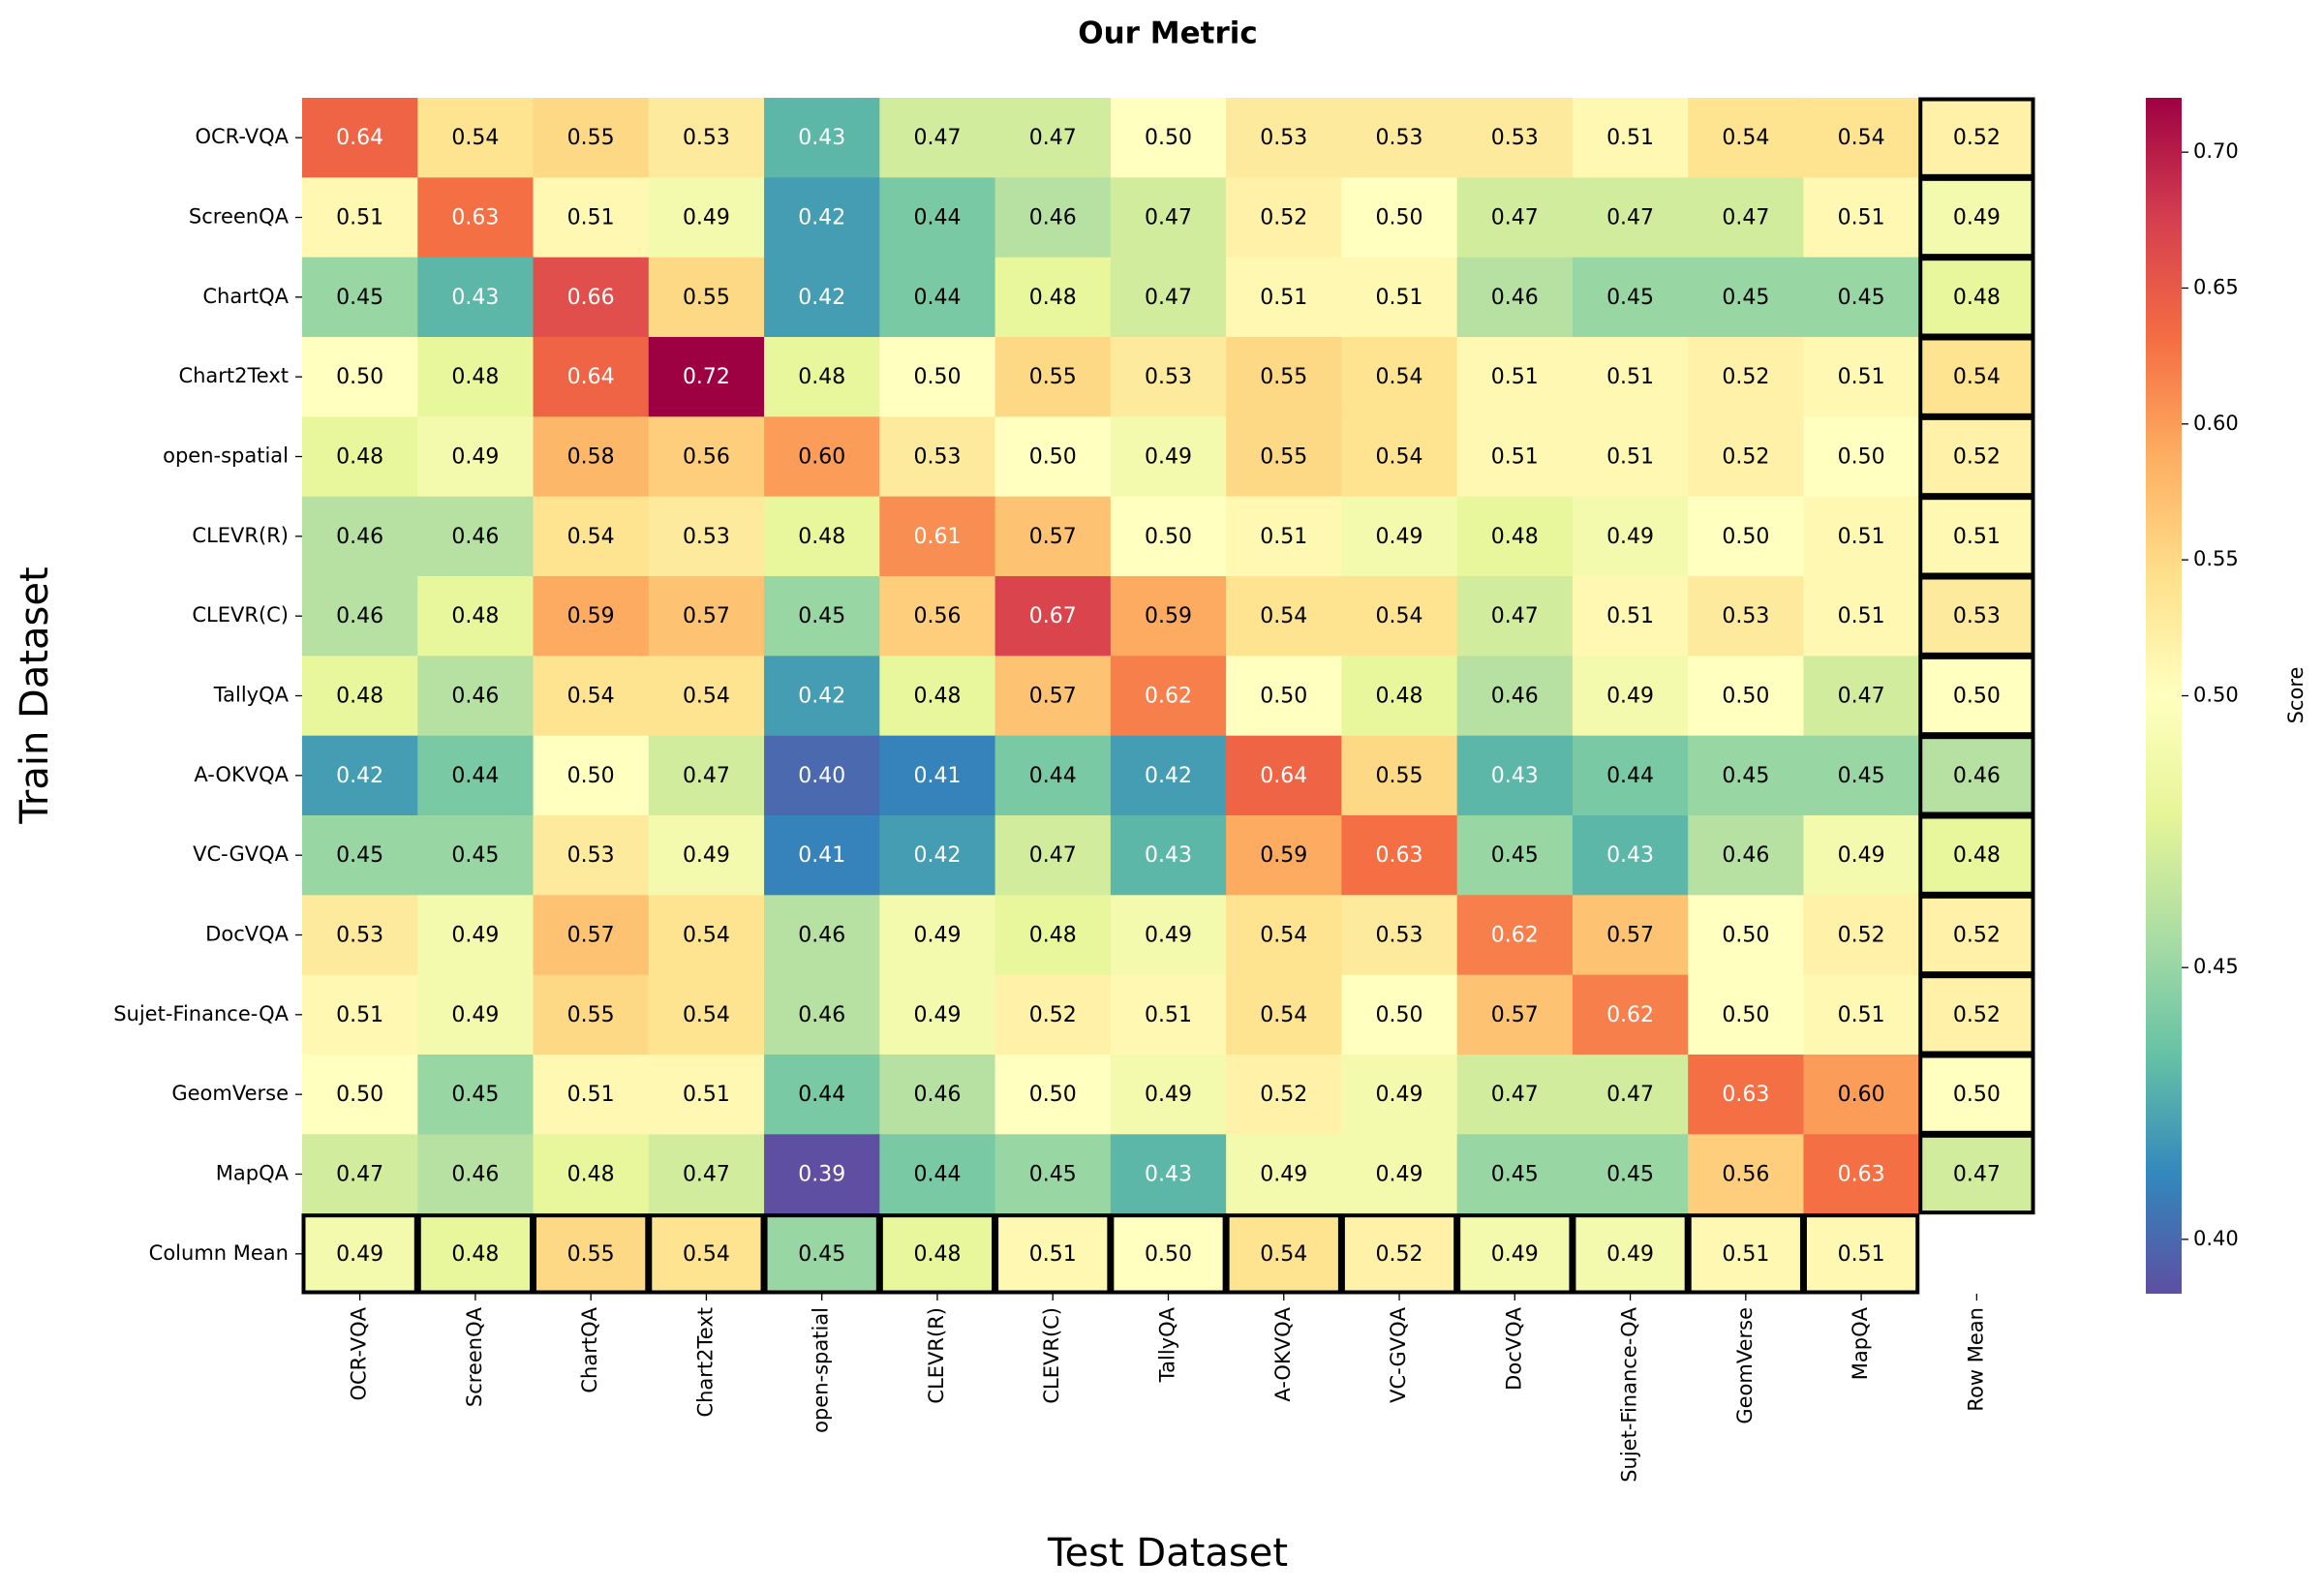 The height and width of the screenshot is (1591, 2324). Describe the element at coordinates (1053, 616) in the screenshot. I see `cell-label: 0.67` at that location.